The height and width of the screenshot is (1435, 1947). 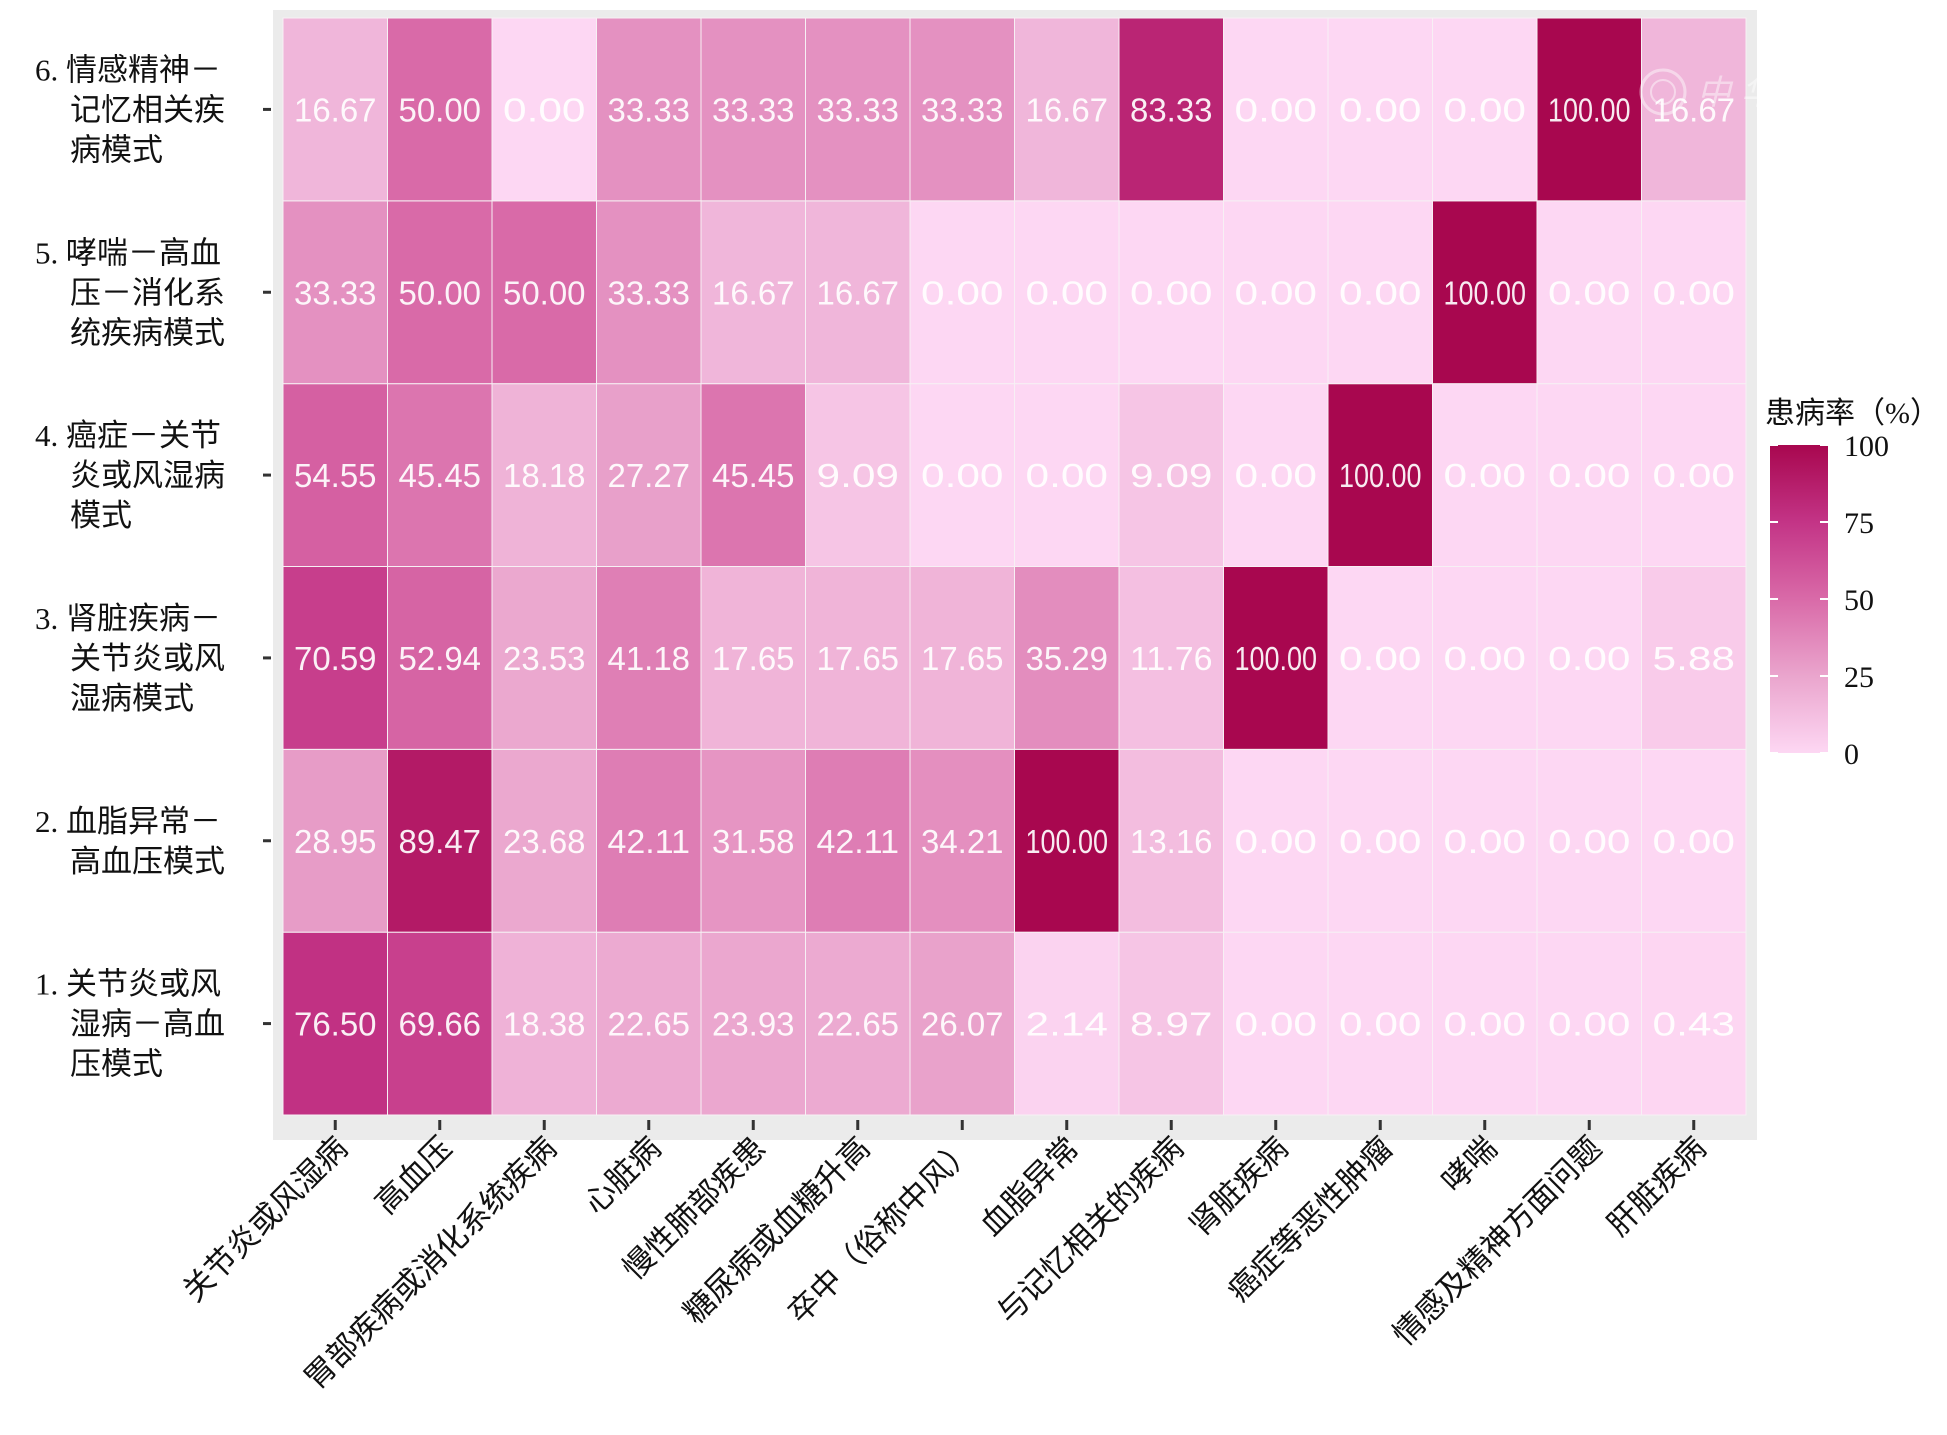 I want to click on y-axis-label: 1. 关节炎或风, so click(x=128, y=984).